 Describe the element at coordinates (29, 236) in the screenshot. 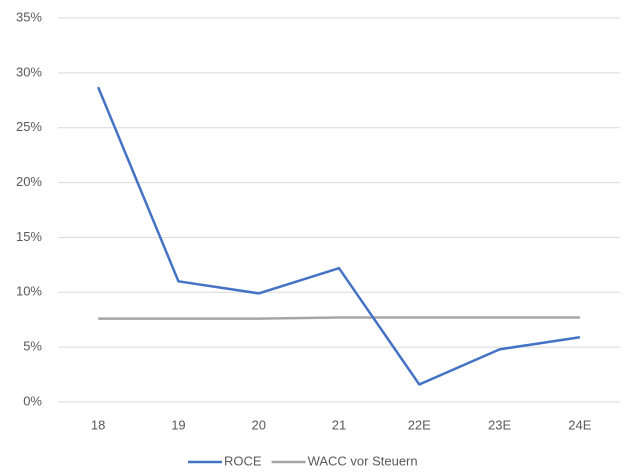

I see `y-tick-label: 15%` at that location.